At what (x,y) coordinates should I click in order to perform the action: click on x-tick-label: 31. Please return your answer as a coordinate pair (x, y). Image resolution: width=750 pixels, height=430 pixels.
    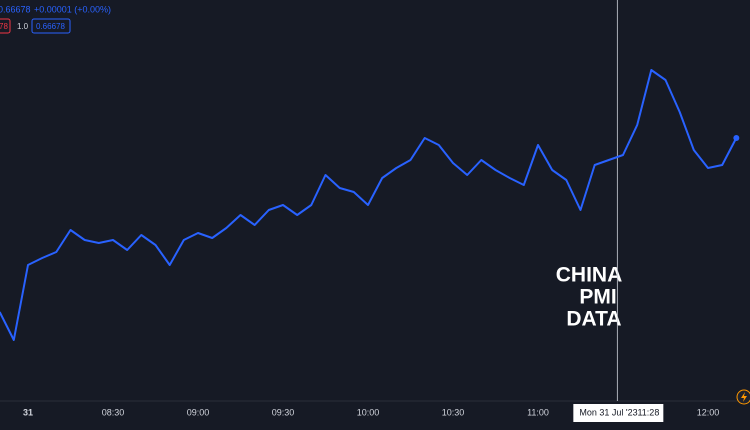
    Looking at the image, I should click on (28, 412).